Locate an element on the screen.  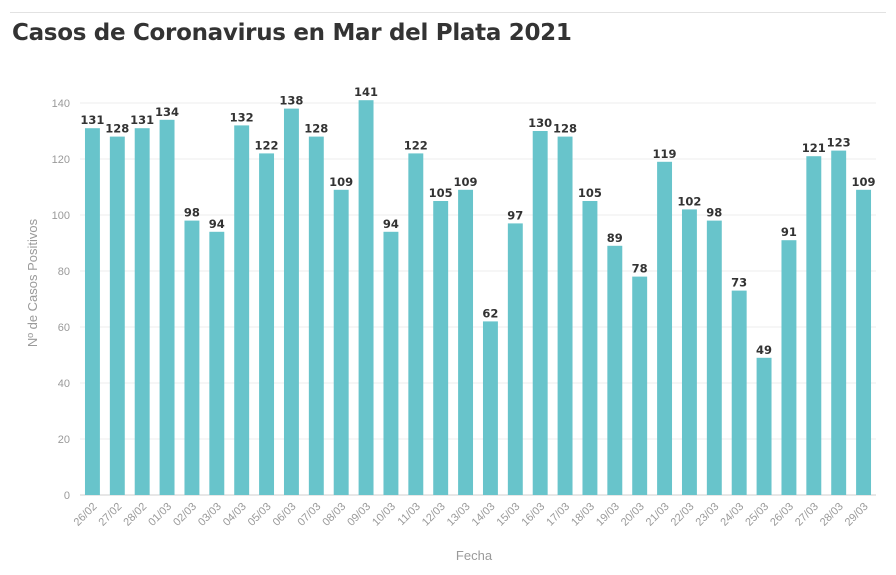
data-label: 134 is located at coordinates (167, 112).